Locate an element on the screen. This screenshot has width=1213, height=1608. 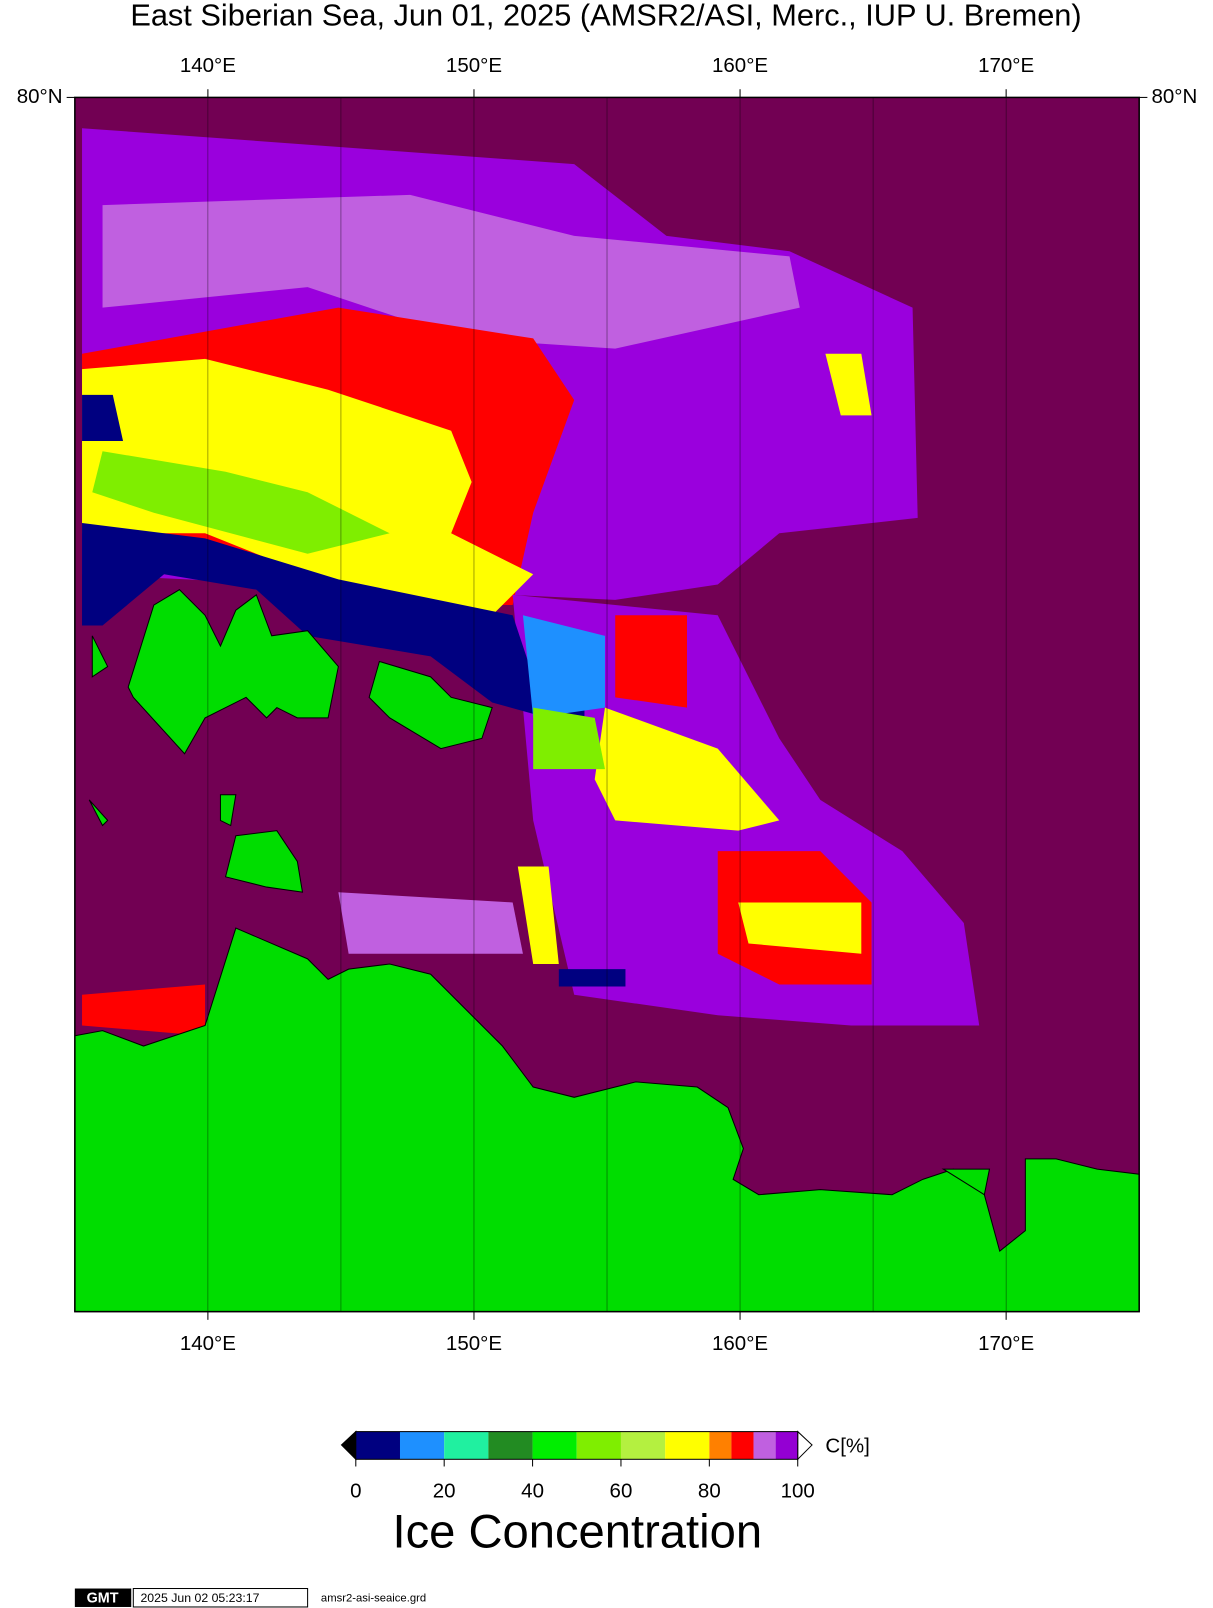
colorbar: C[%] Ice Concentration 0 20 40 60 80 100 is located at coordinates (605, 1494).